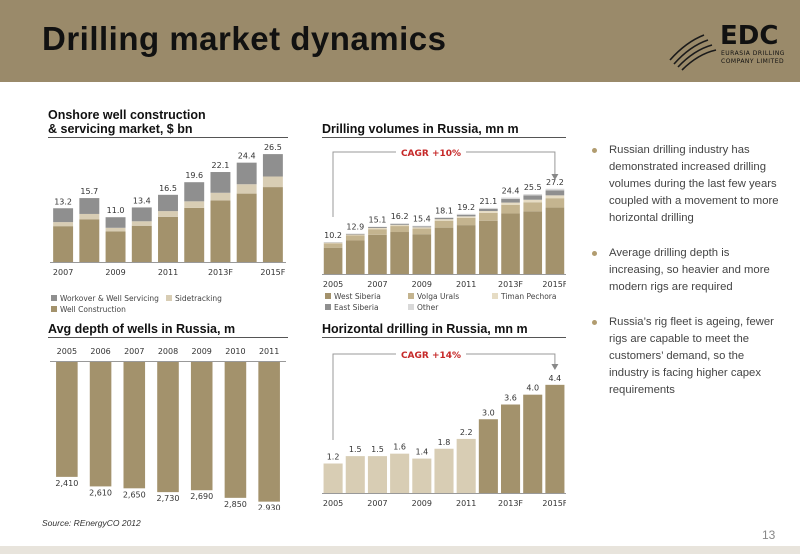 The height and width of the screenshot is (554, 800). What do you see at coordinates (533, 187) in the screenshot?
I see `data-label-volumes-9: 25.5` at bounding box center [533, 187].